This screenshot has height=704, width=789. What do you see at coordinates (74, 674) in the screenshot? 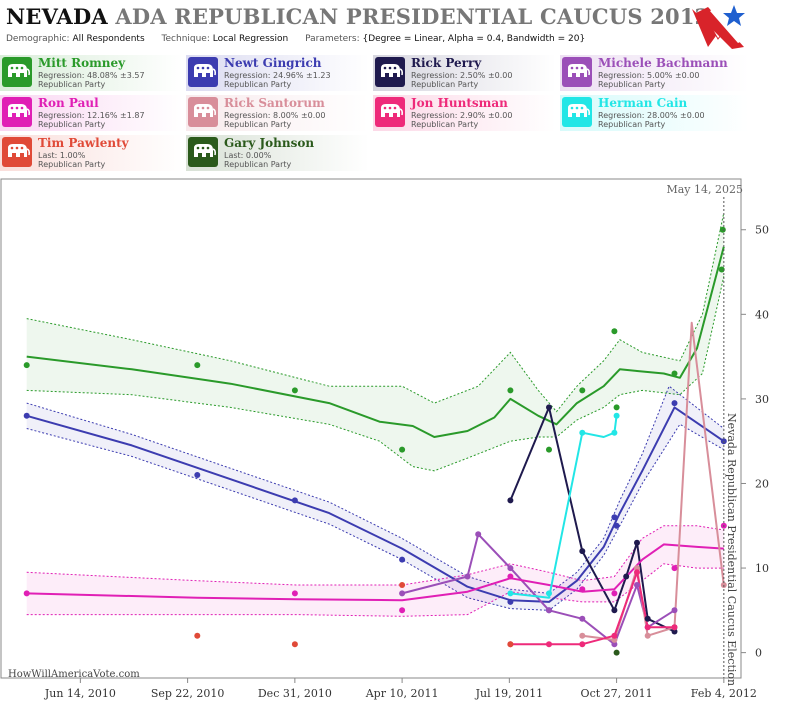
I see `watermark: HowWillAmericaVote.com` at bounding box center [74, 674].